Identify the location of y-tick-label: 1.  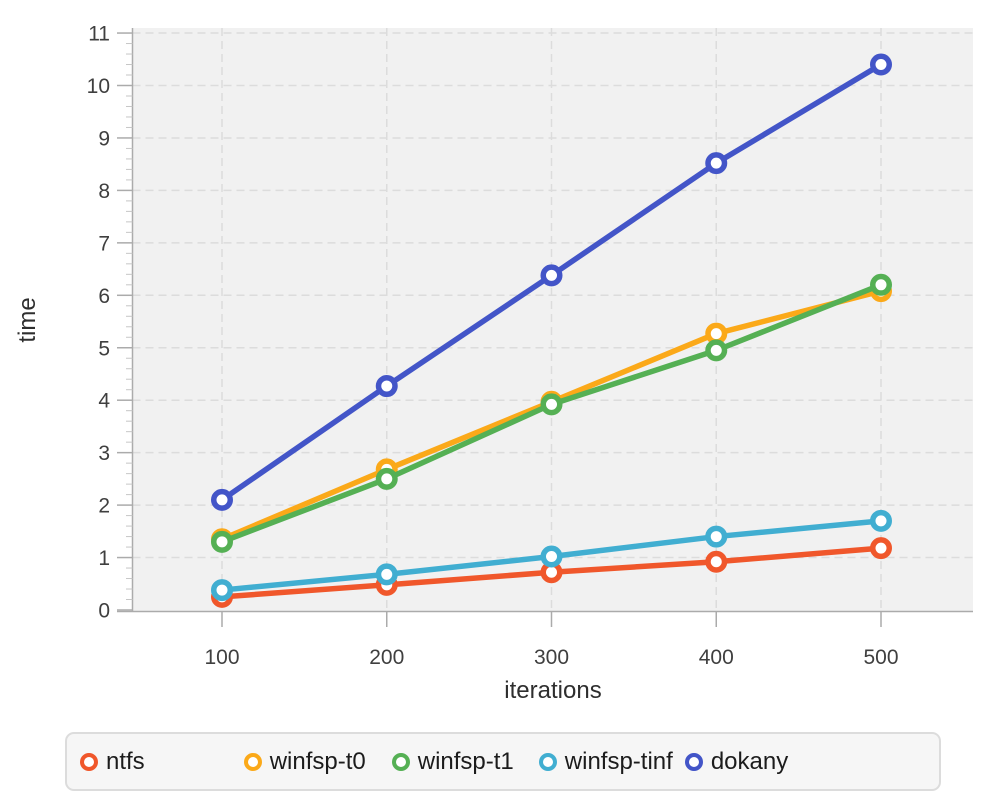
(104, 558).